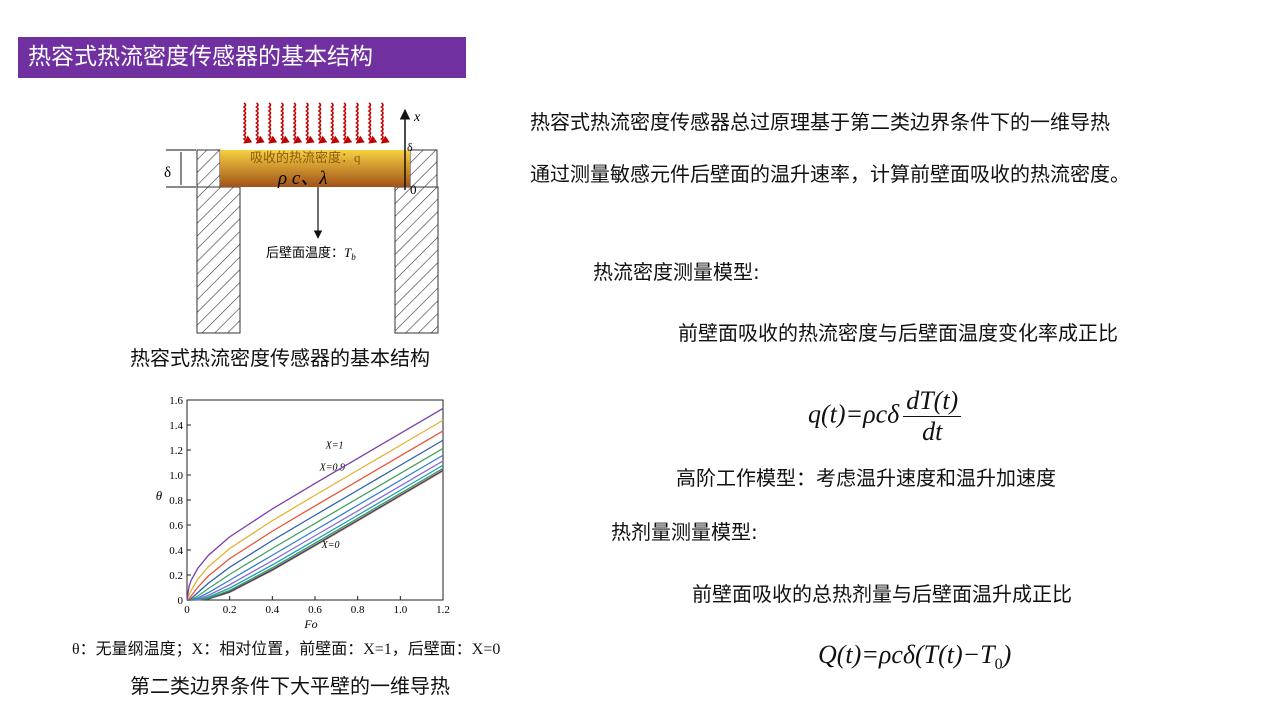 This screenshot has height=720, width=1280. I want to click on x-tick-label: 0.6, so click(315, 610).